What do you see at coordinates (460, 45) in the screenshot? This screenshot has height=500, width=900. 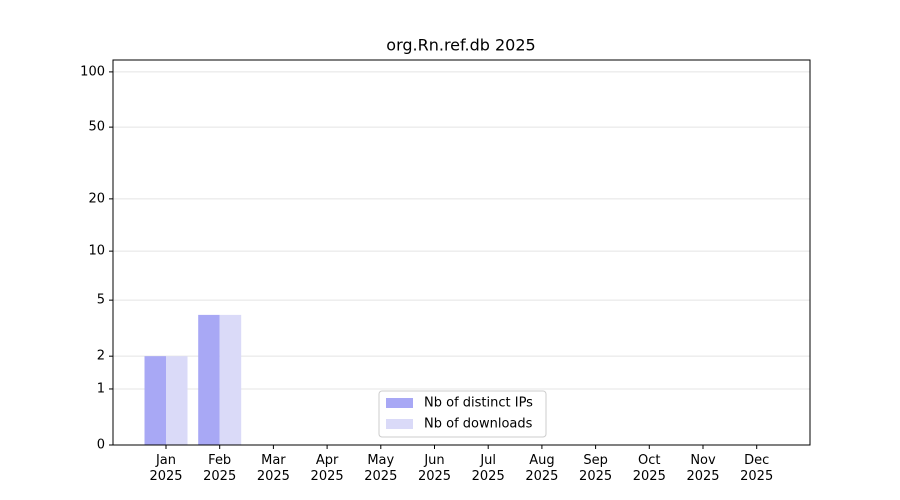 I see `chart-title: org.Rn.ref.db 2025` at bounding box center [460, 45].